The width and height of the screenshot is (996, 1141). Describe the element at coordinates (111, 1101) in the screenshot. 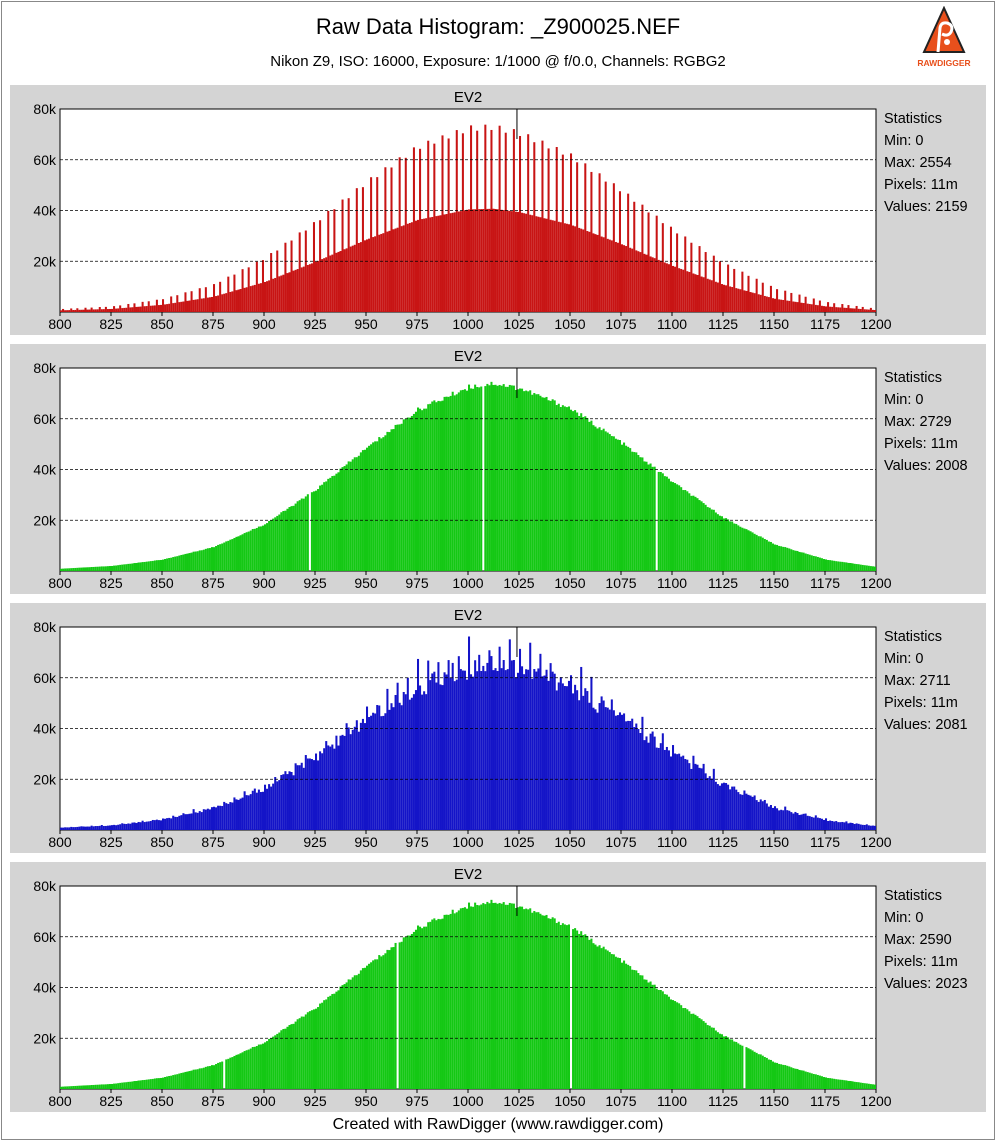

I see `x-tick-label: 825` at that location.